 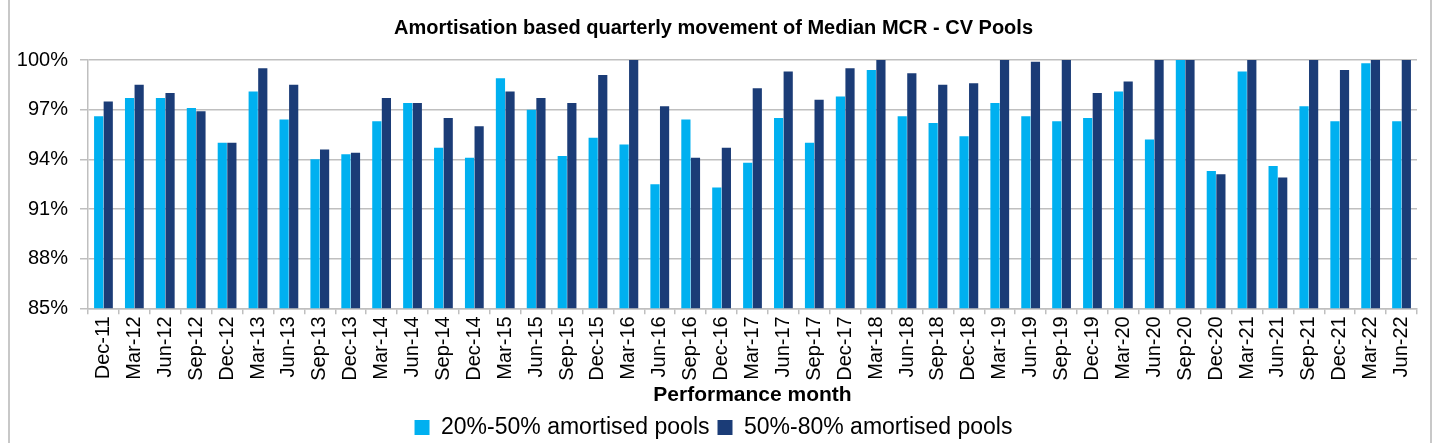 What do you see at coordinates (843, 348) in the screenshot?
I see `x-tick-label: Dec-17` at bounding box center [843, 348].